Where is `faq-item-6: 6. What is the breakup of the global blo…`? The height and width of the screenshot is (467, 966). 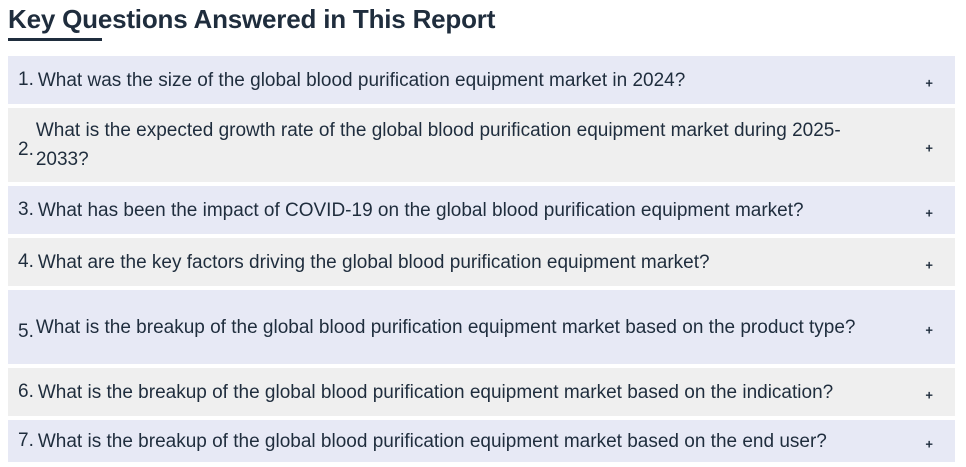
faq-item-6: 6. What is the breakup of the global blo… is located at coordinates (481, 392).